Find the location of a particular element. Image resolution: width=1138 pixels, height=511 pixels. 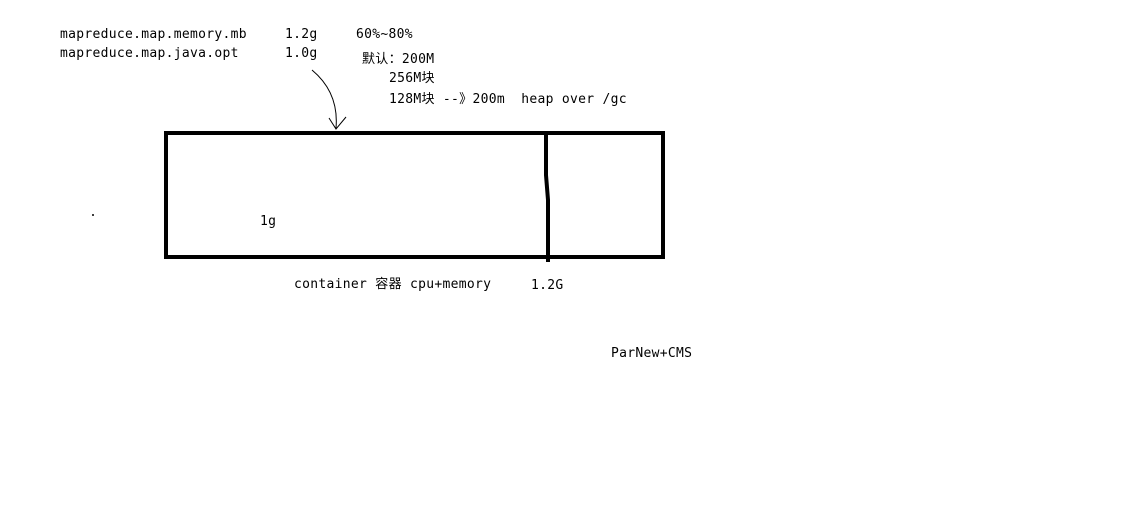

java-opt-key: mapreduce.map.java.opt is located at coordinates (149, 53).